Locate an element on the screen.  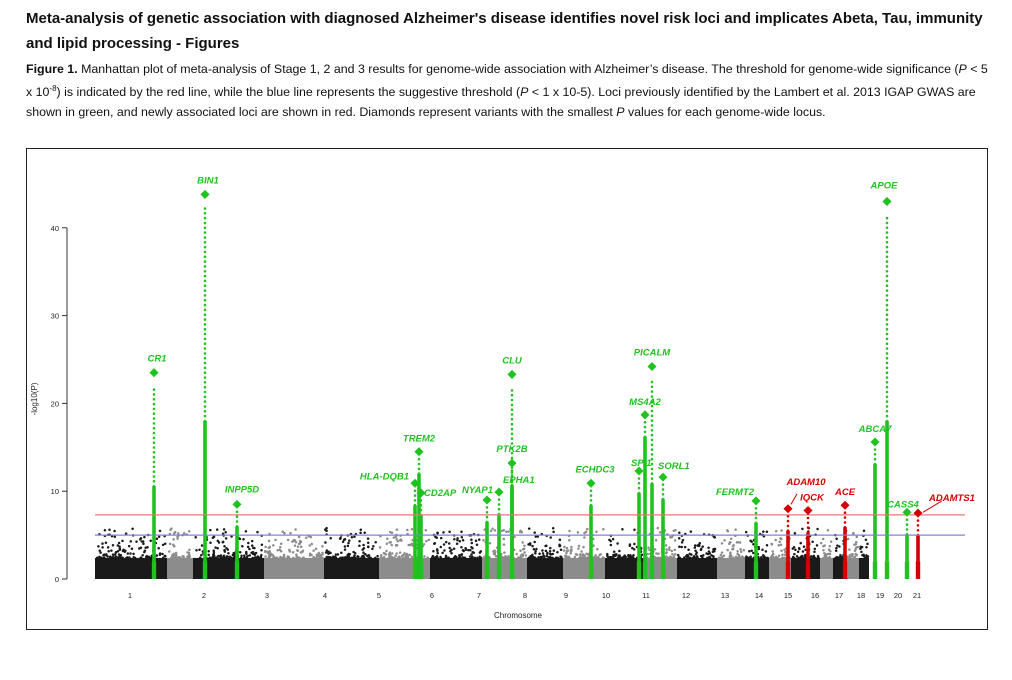
locus-column is located at coordinates (756, 542).